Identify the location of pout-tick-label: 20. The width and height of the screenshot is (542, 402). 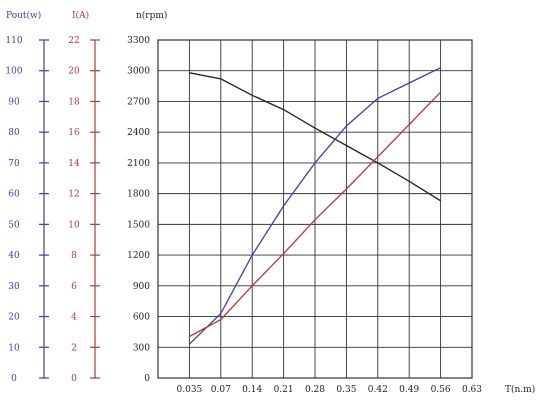
(14, 318).